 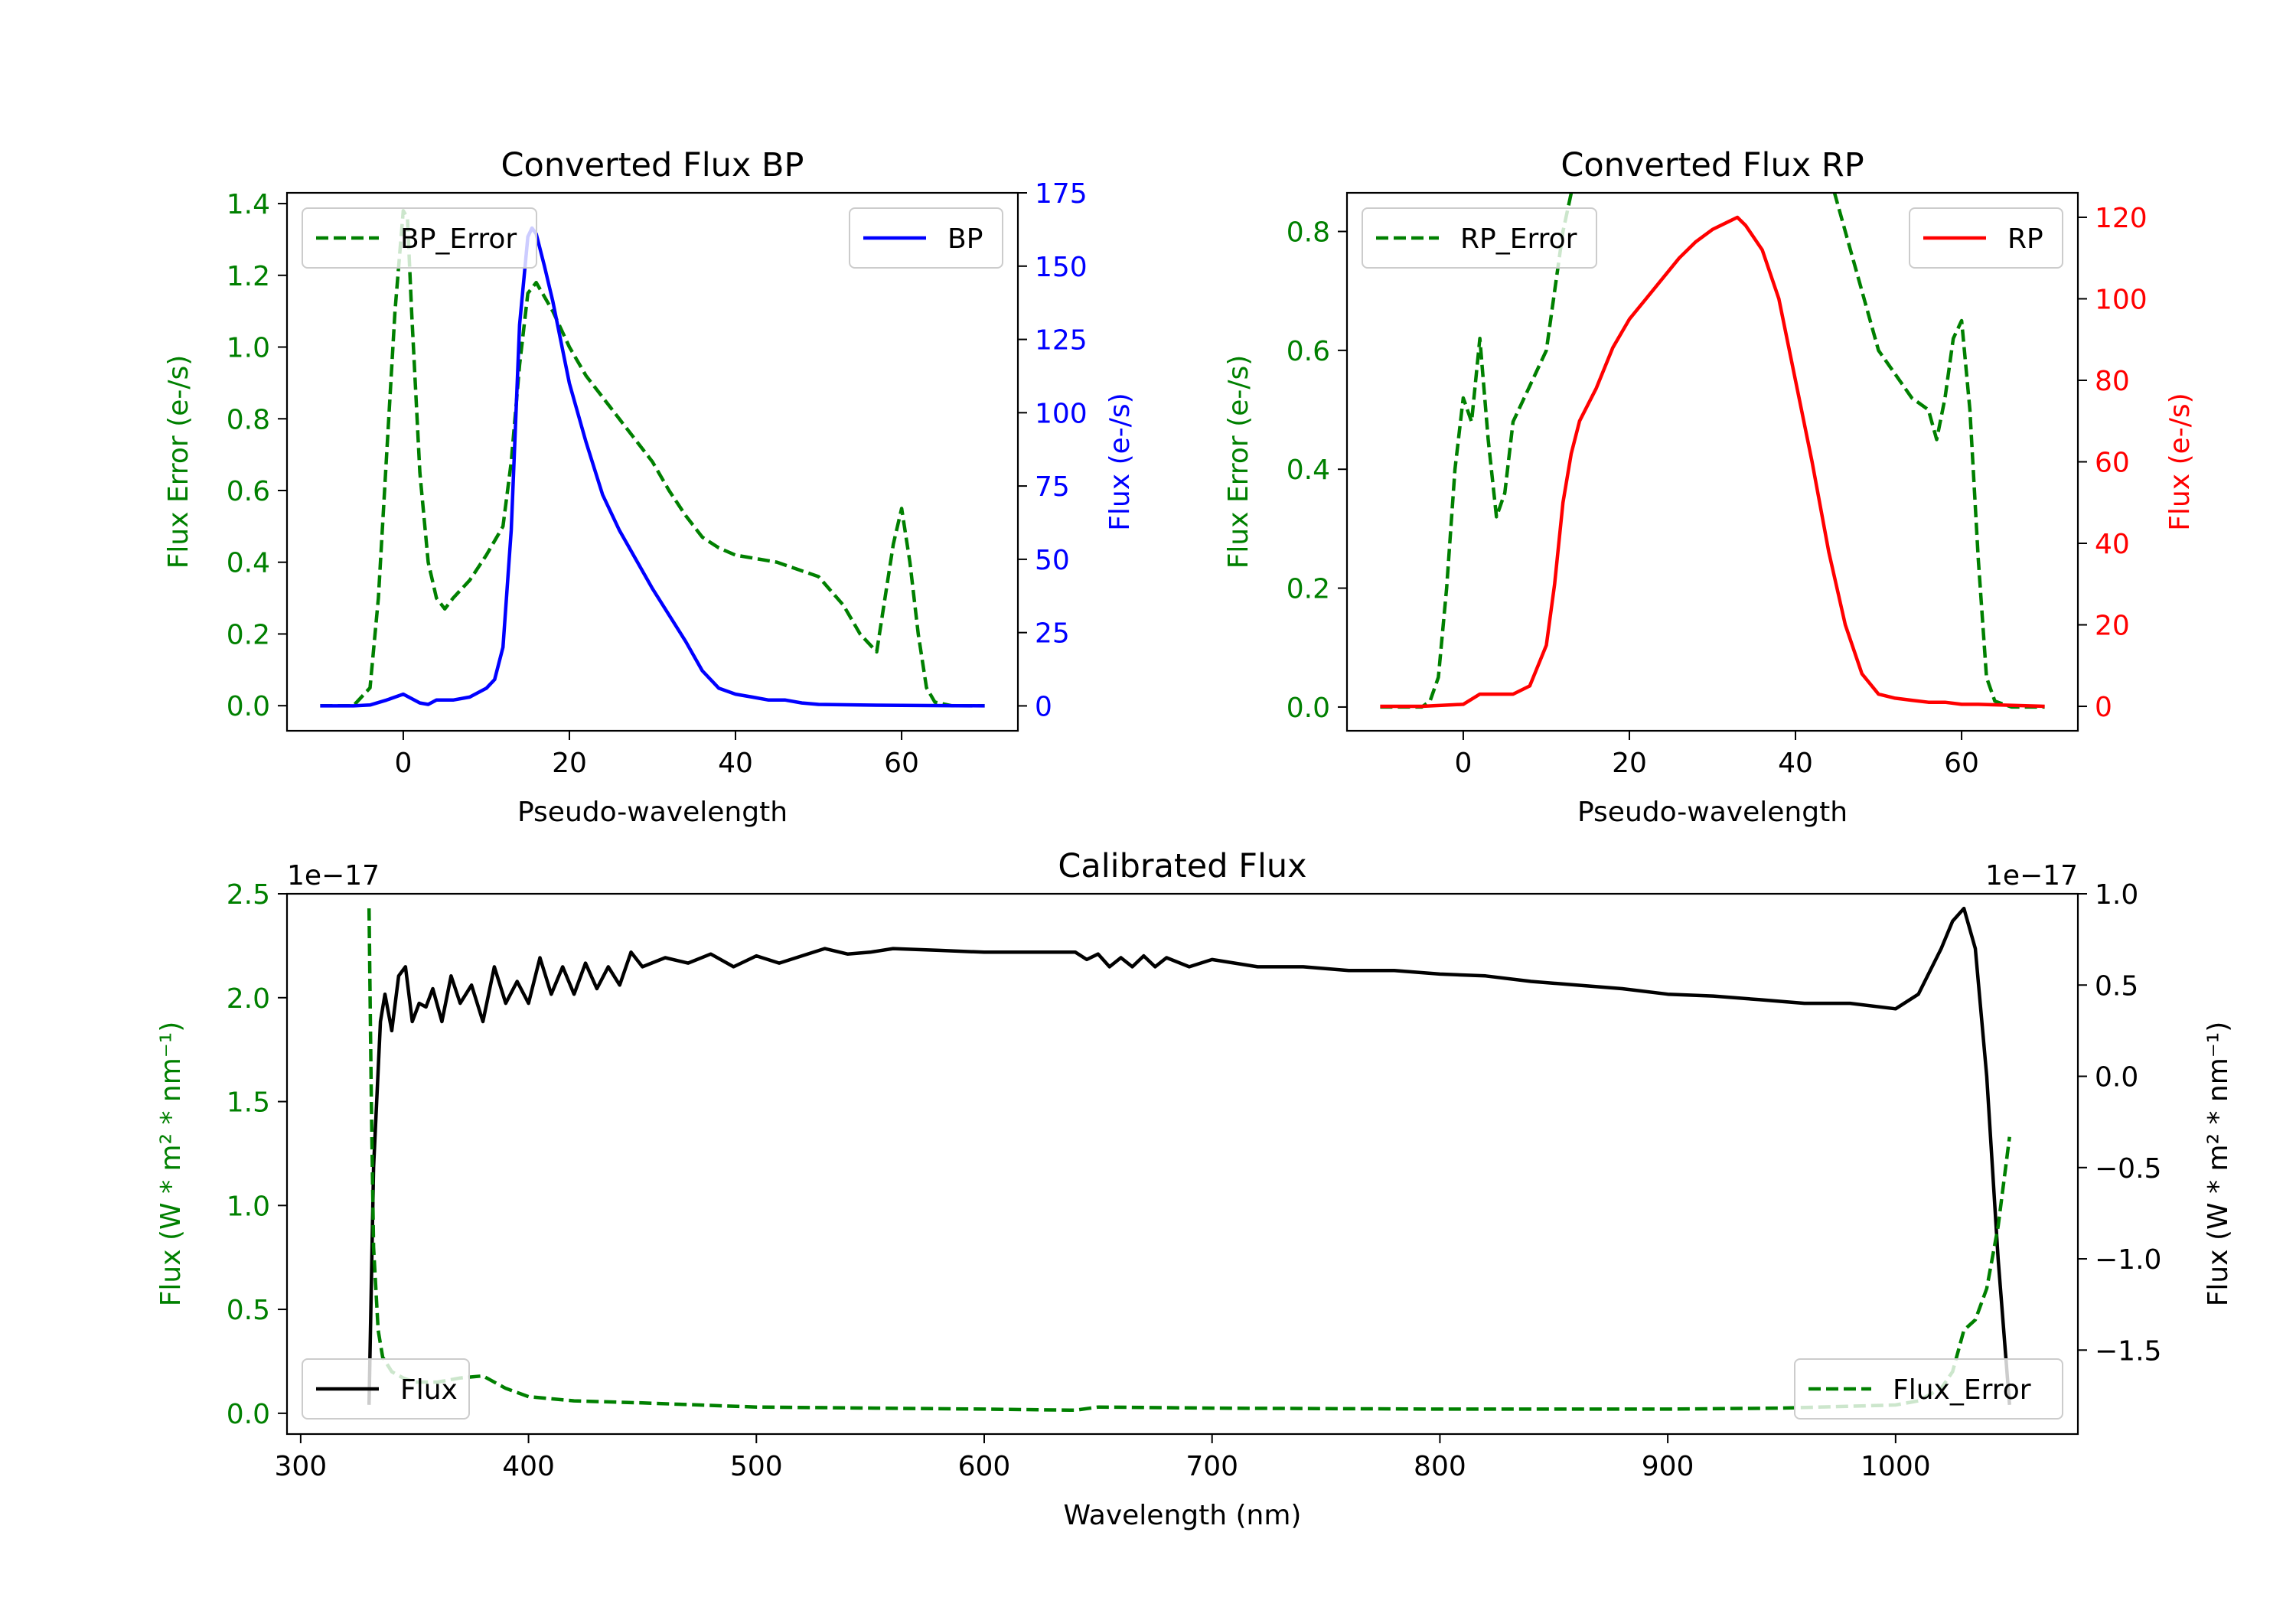 I want to click on legend-rp-error: RP_Error, so click(x=1479, y=238).